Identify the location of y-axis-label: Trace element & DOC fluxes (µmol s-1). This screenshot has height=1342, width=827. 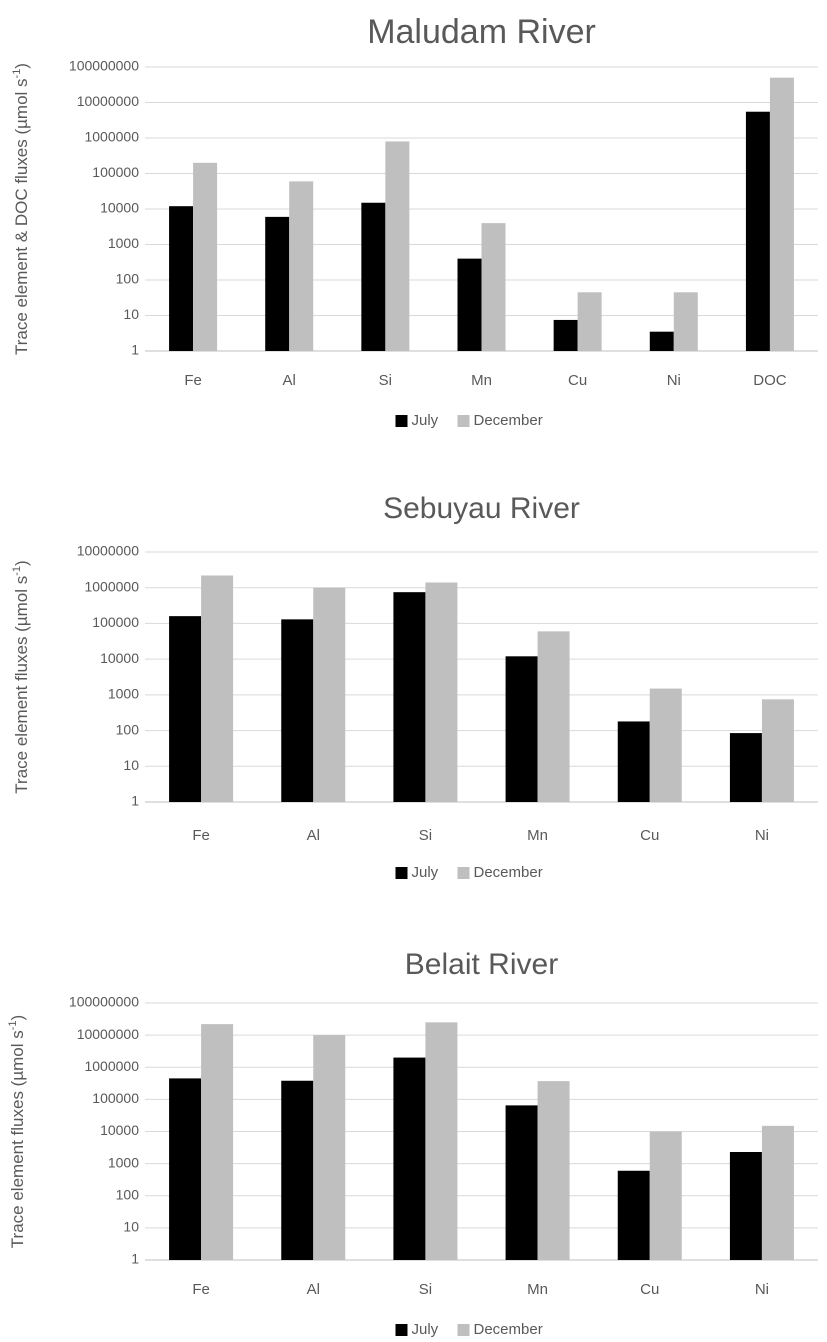
(21, 209).